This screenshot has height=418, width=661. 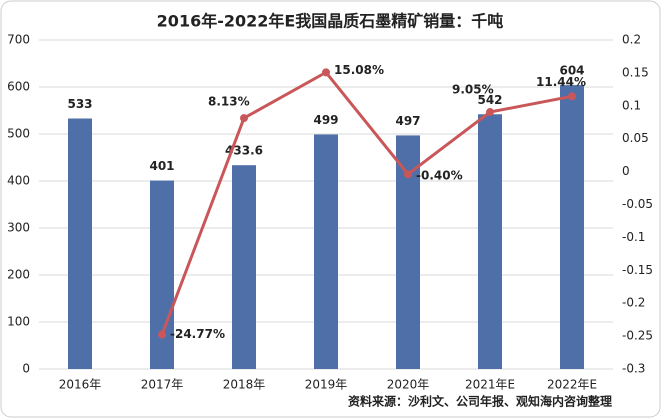 What do you see at coordinates (18, 228) in the screenshot?
I see `y-tick-label: 300` at bounding box center [18, 228].